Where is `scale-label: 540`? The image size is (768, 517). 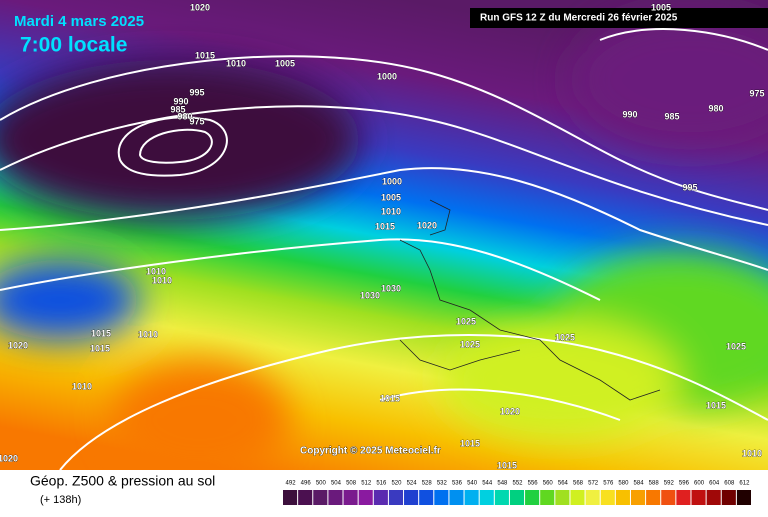
scale-label: 540 is located at coordinates (472, 484).